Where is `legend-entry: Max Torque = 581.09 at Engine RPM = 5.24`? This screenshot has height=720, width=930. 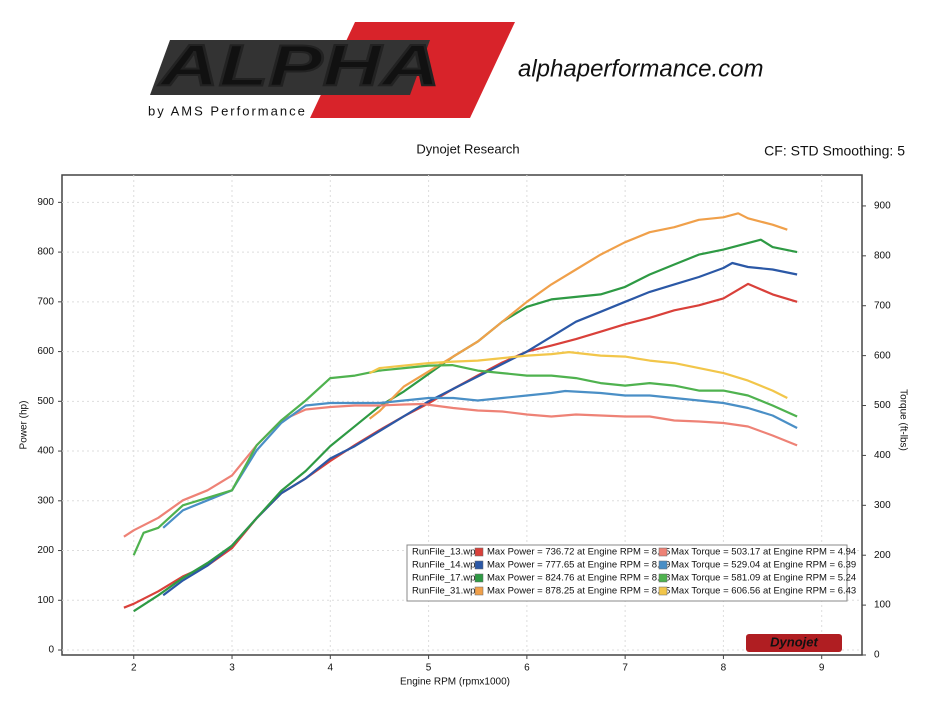 legend-entry: Max Torque = 581.09 at Engine RPM = 5.24 is located at coordinates (763, 578).